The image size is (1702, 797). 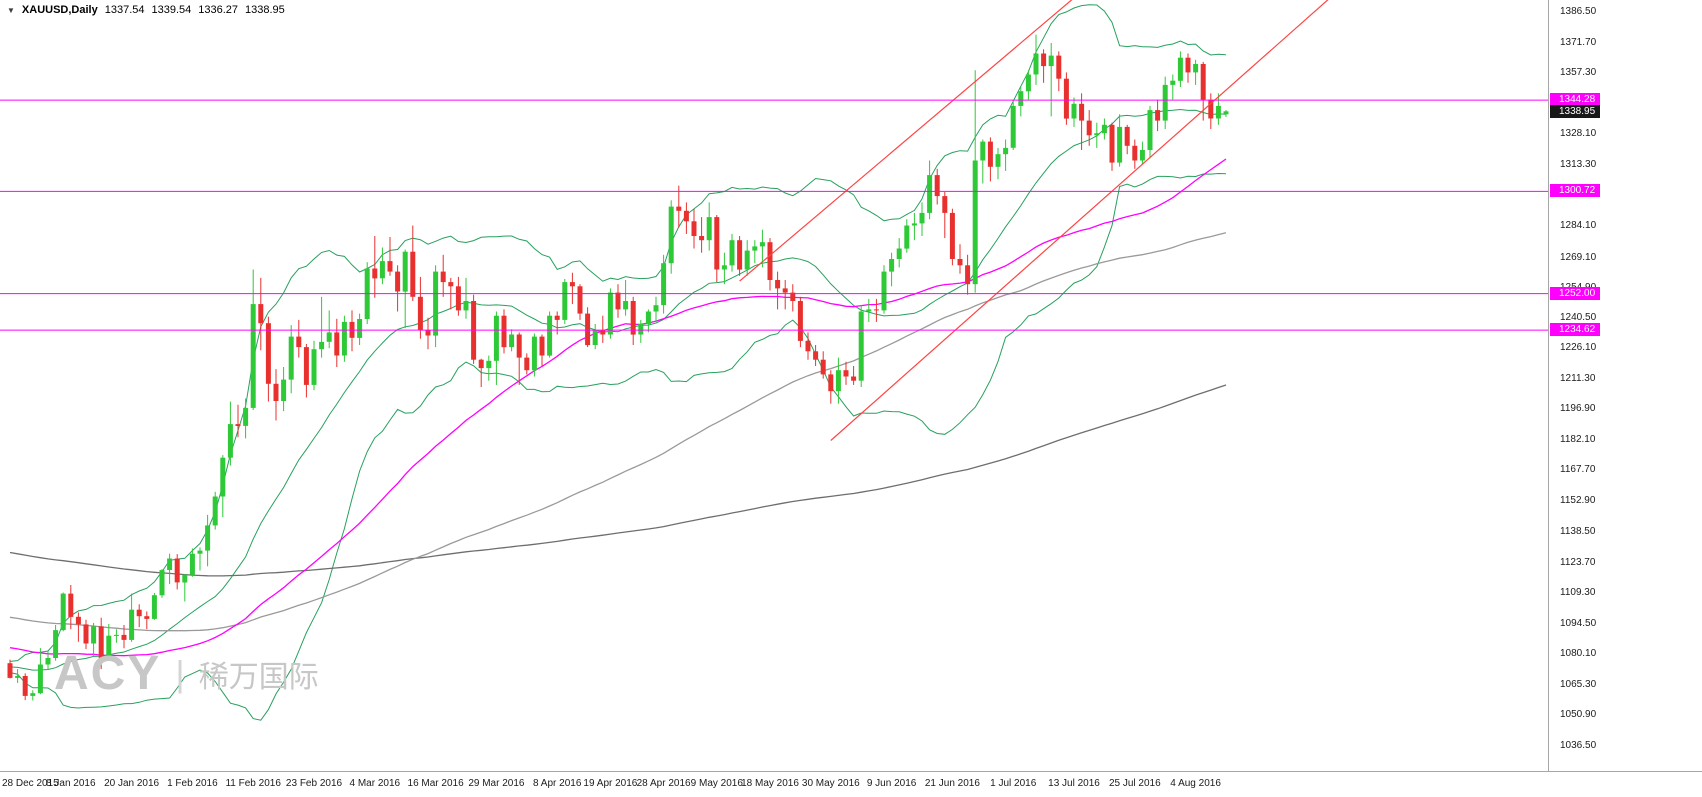 I want to click on ohlc-open: 1337.54, so click(x=124, y=10).